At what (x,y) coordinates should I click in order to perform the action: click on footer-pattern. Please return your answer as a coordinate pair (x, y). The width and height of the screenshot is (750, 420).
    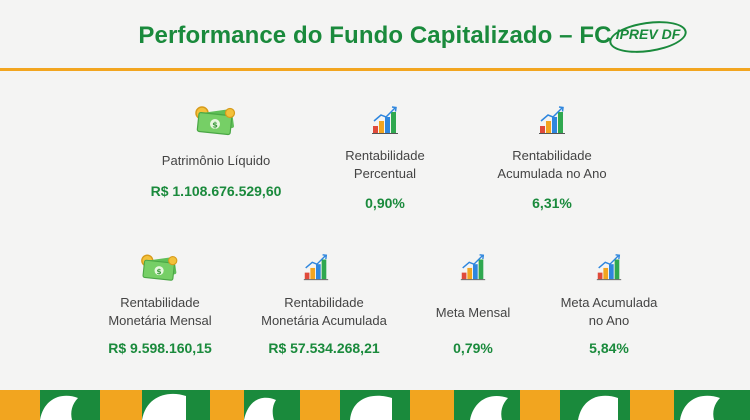
    Looking at the image, I should click on (375, 405).